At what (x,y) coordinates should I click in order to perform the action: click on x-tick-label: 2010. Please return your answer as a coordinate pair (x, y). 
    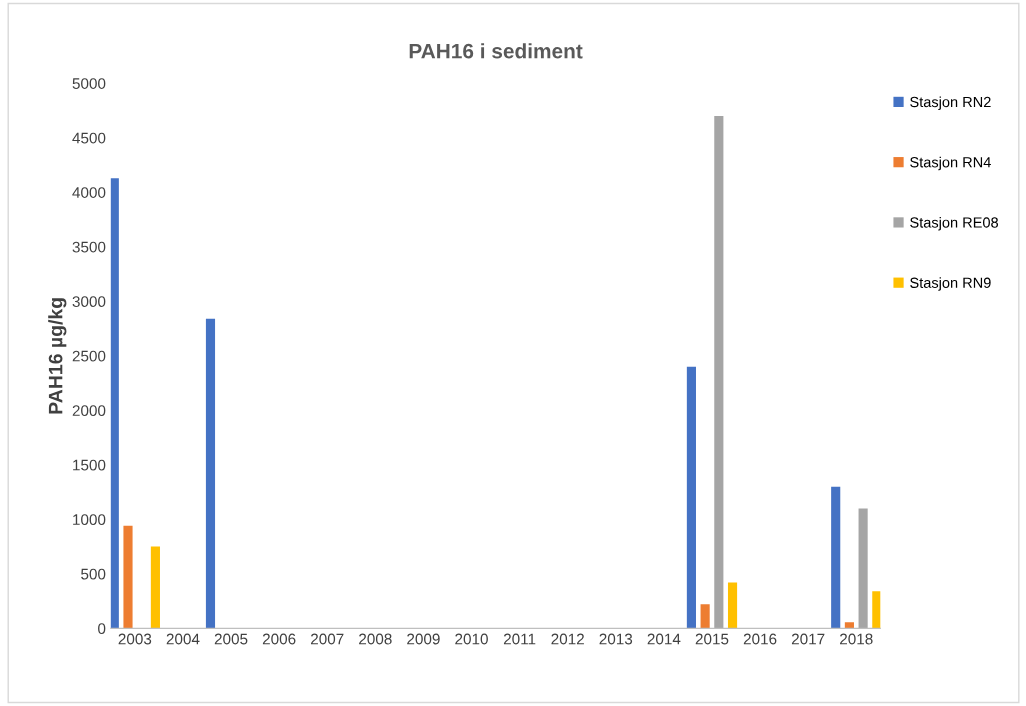
    Looking at the image, I should click on (471, 639).